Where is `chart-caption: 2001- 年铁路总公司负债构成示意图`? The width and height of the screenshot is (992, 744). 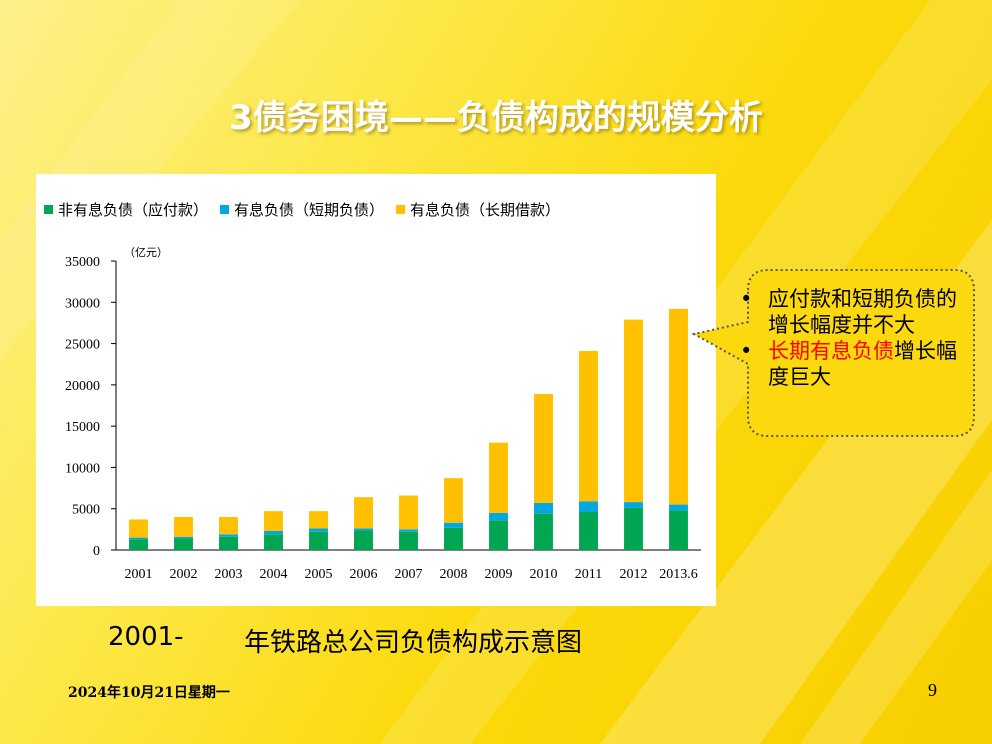
chart-caption: 2001- 年铁路总公司负债构成示意图 is located at coordinates (408, 640).